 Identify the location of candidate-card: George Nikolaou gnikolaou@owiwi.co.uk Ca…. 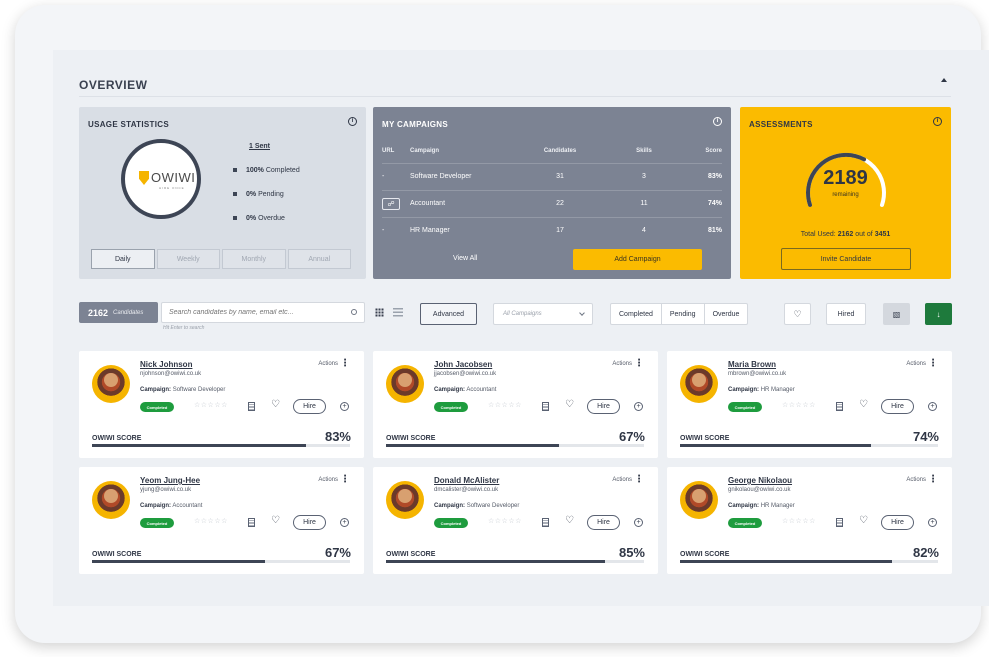
(809, 520).